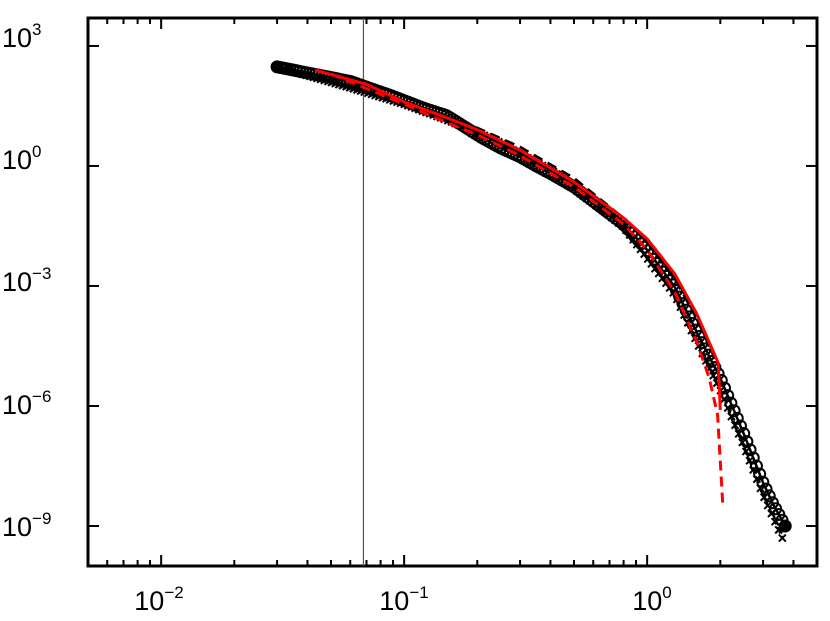 The width and height of the screenshot is (830, 621). Describe the element at coordinates (652, 599) in the screenshot. I see `x-tick-label: 10⁰` at that location.